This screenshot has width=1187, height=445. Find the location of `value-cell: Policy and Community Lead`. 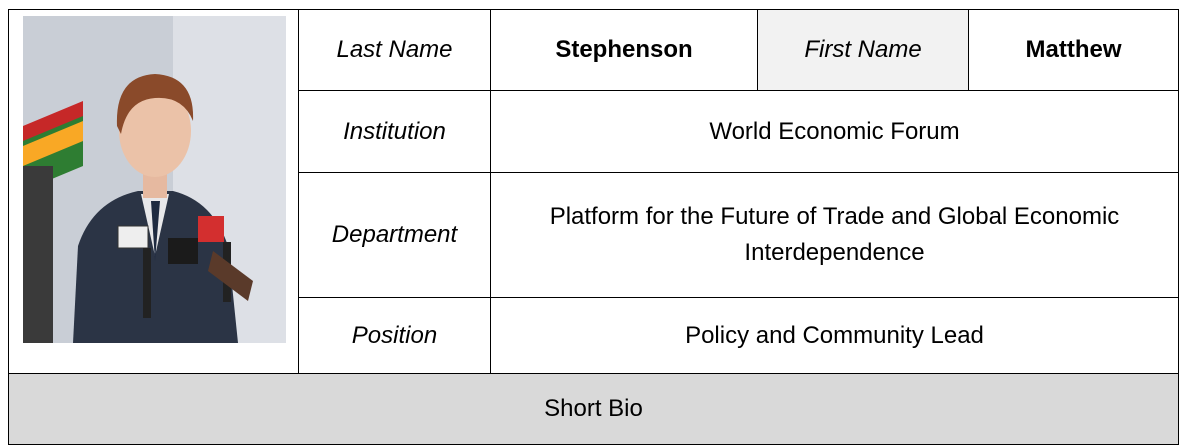

value-cell: Policy and Community Lead is located at coordinates (834, 335).